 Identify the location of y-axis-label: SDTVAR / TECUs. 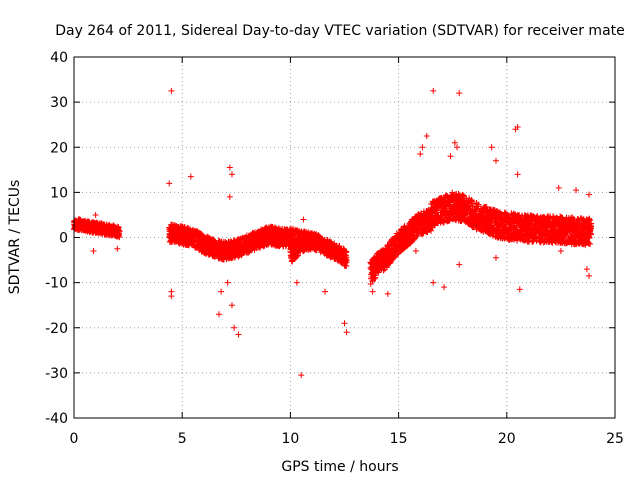
(15, 237).